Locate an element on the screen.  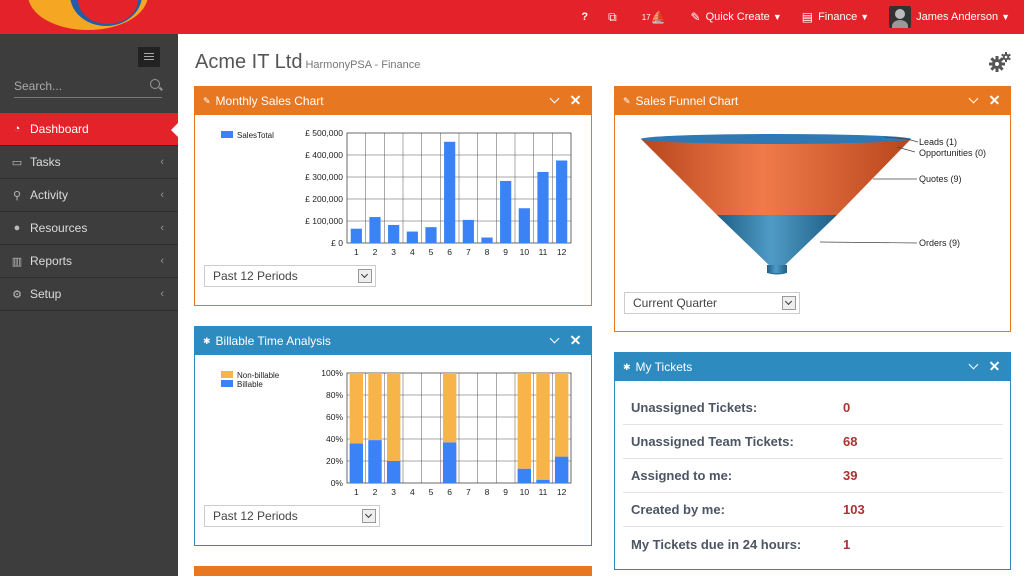
help-icon: ? is located at coordinates (585, 17).